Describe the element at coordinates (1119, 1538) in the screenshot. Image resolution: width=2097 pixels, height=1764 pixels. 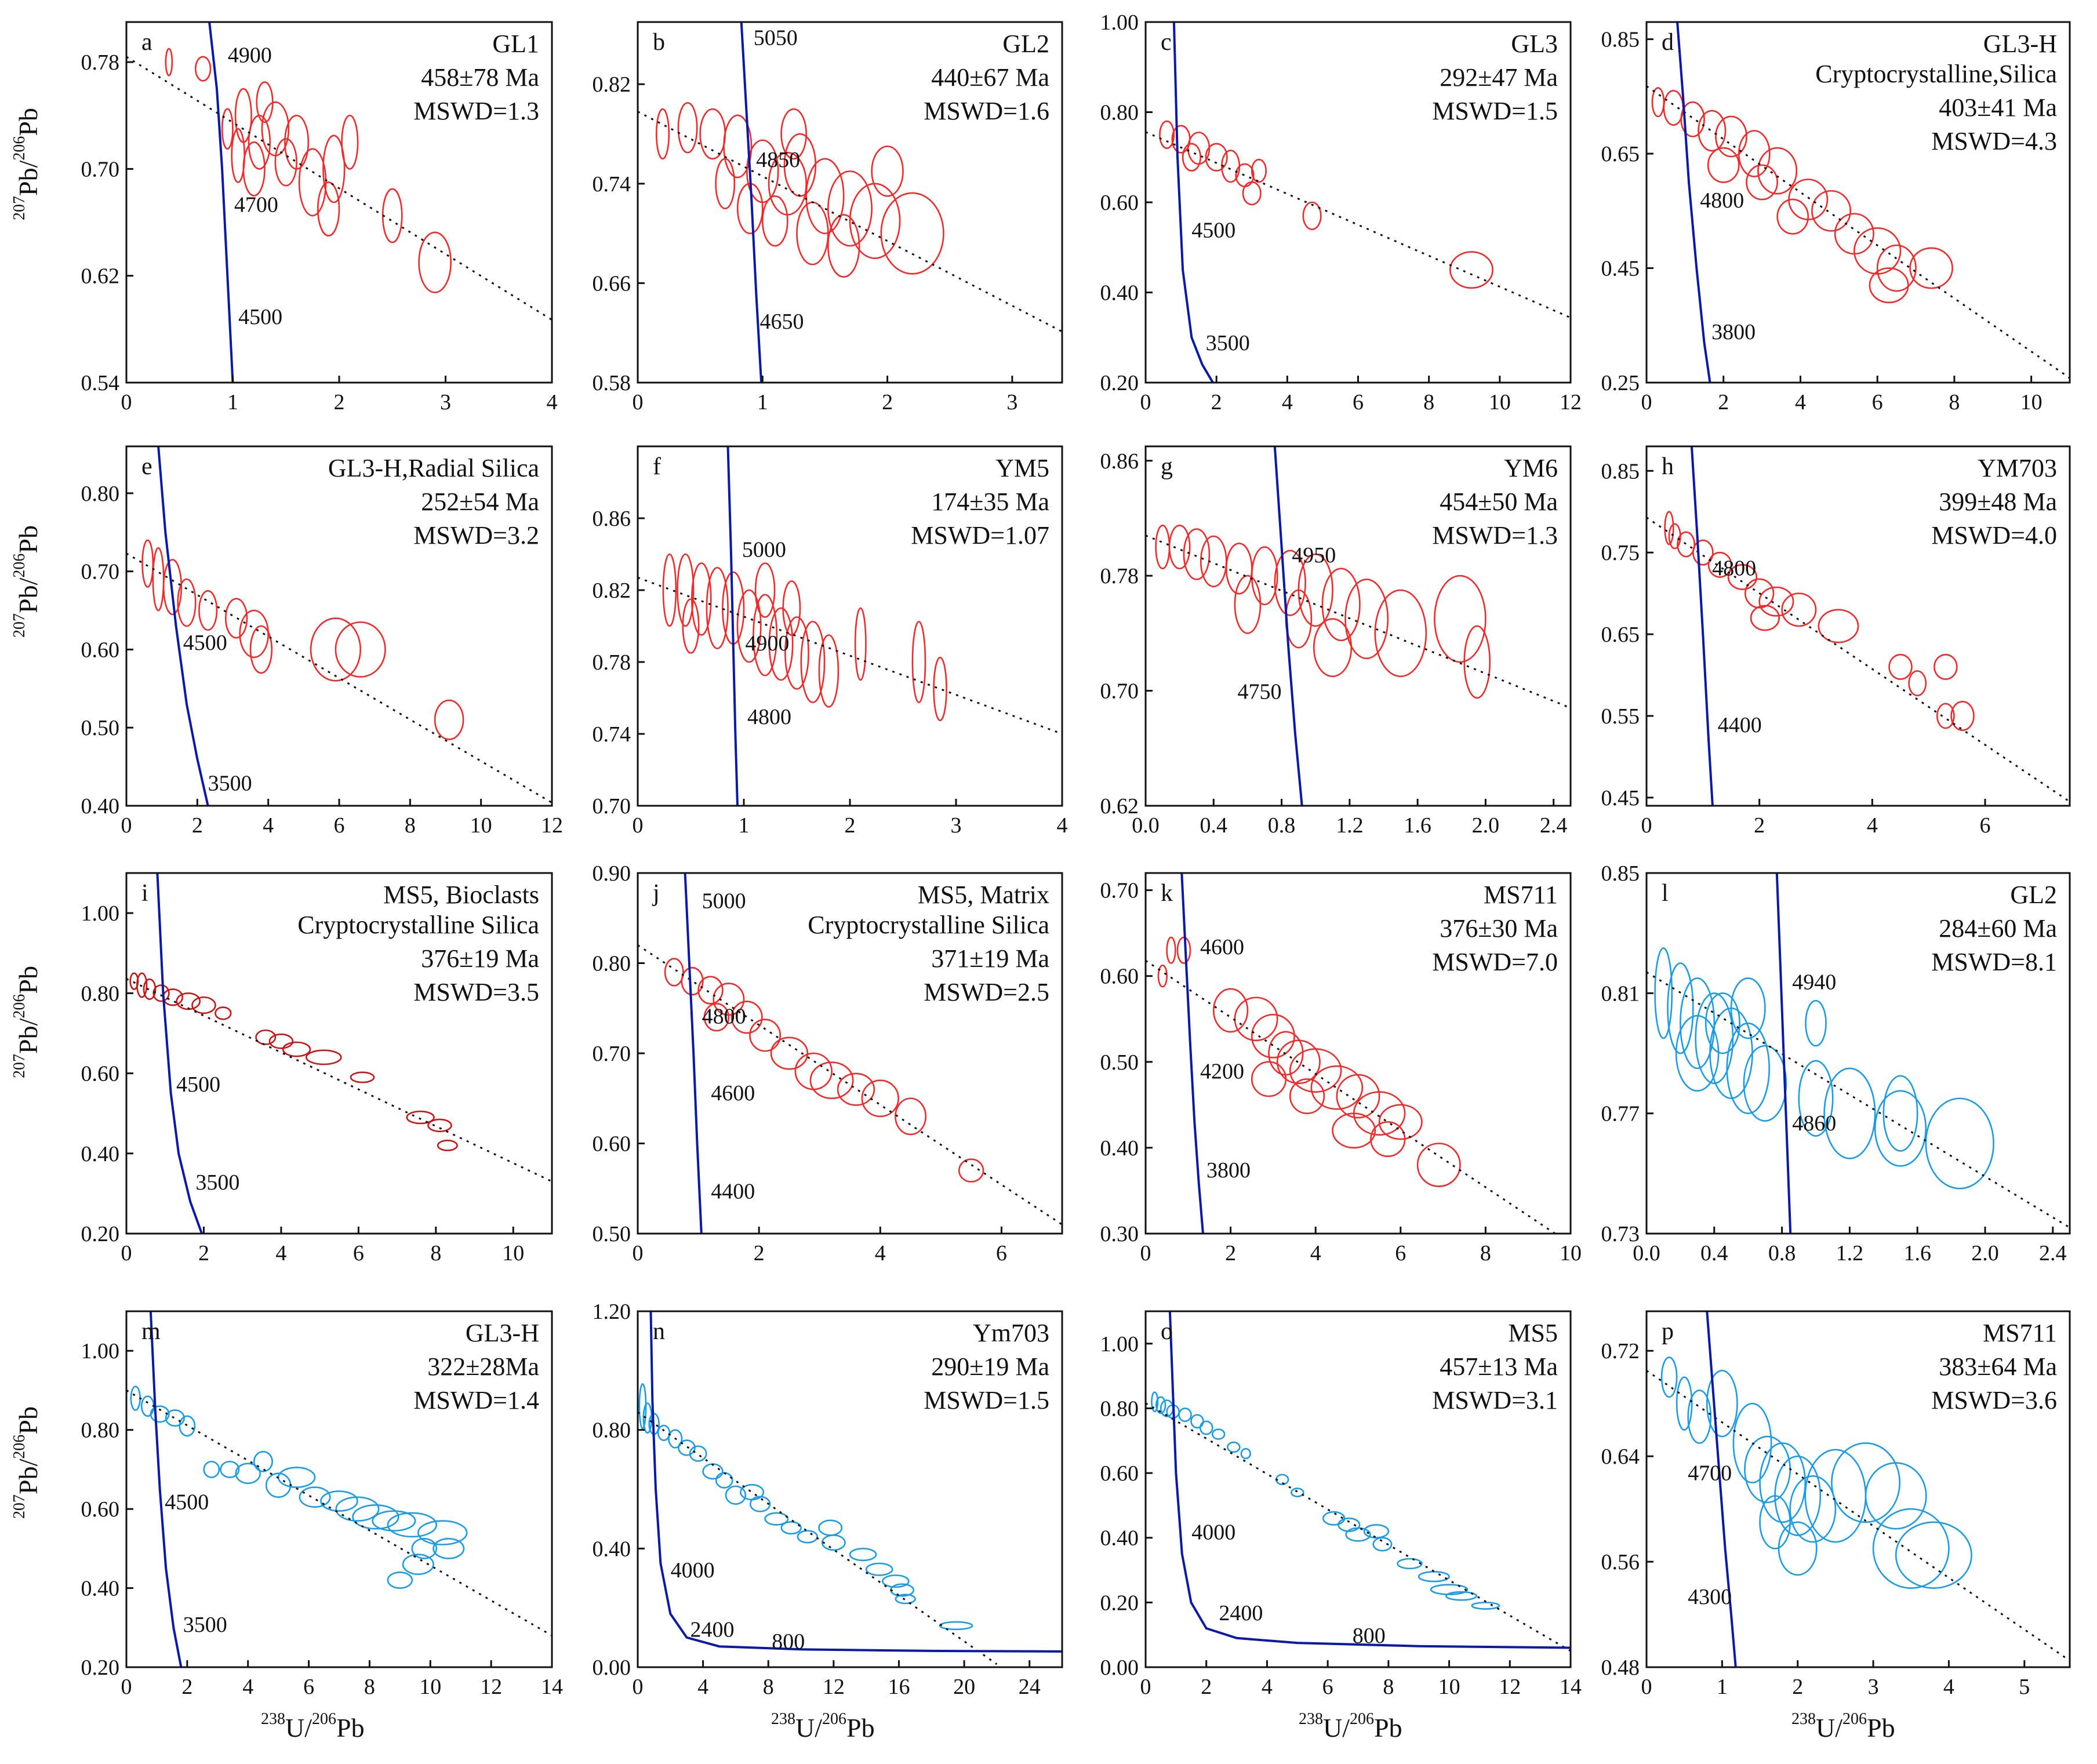
I see `y-tick-label: 0.40` at that location.